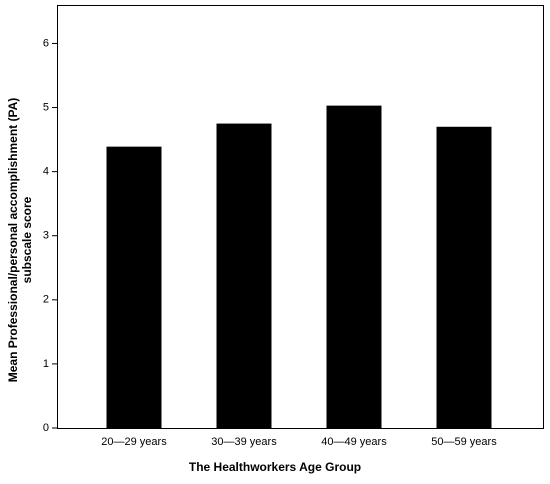 The width and height of the screenshot is (550, 484). What do you see at coordinates (244, 442) in the screenshot?
I see `x-tick-label: 30—39 years` at bounding box center [244, 442].